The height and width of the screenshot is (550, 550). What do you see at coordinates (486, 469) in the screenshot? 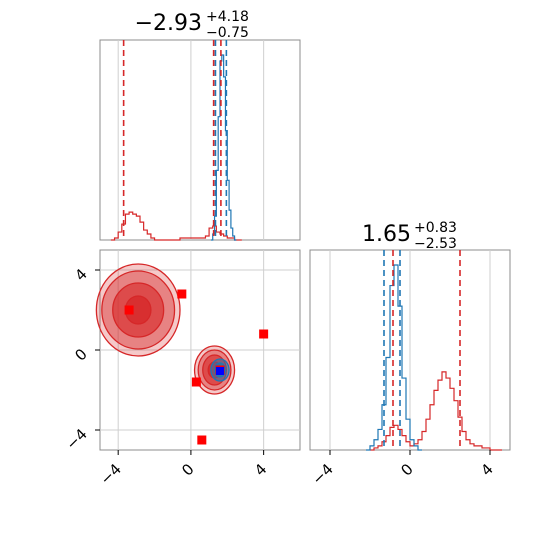
I see `xtick-label-br-2: 4` at bounding box center [486, 469].